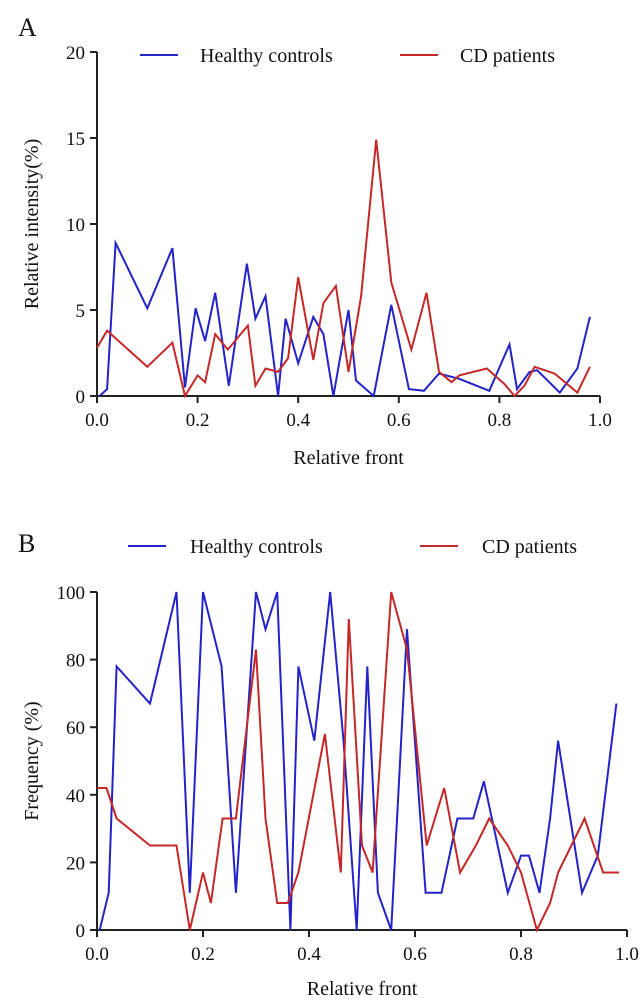 The height and width of the screenshot is (1003, 641). Describe the element at coordinates (32, 760) in the screenshot. I see `y-axis-title: Frequency (%)` at that location.